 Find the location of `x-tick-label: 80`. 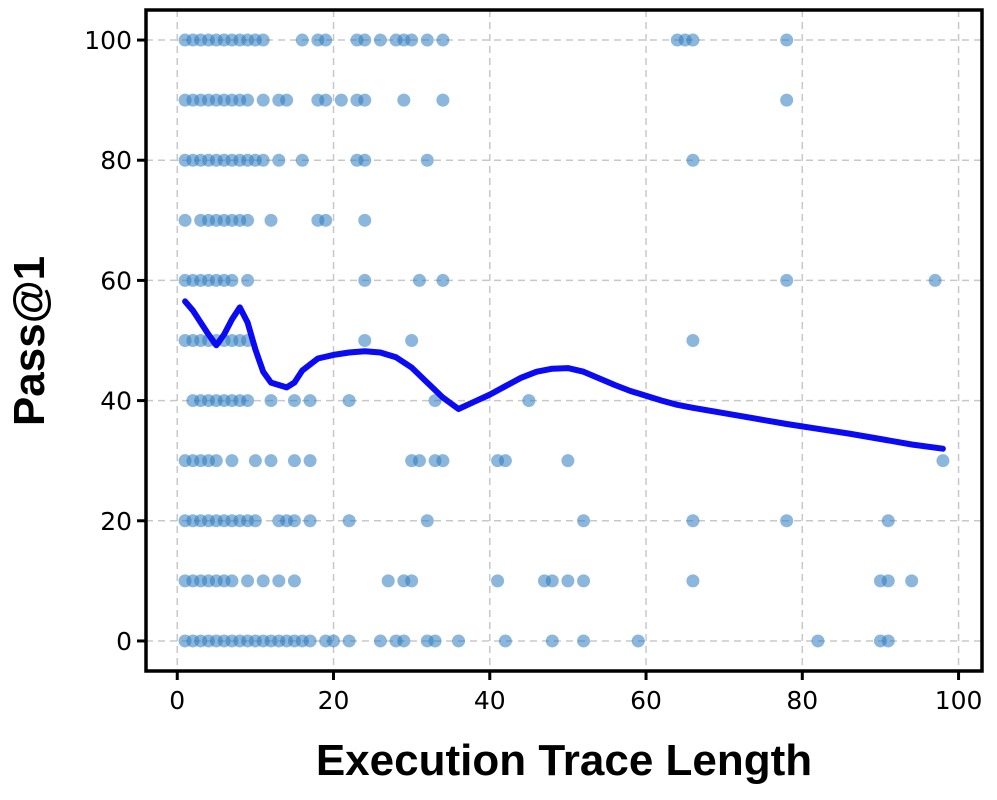

x-tick-label: 80 is located at coordinates (802, 700).